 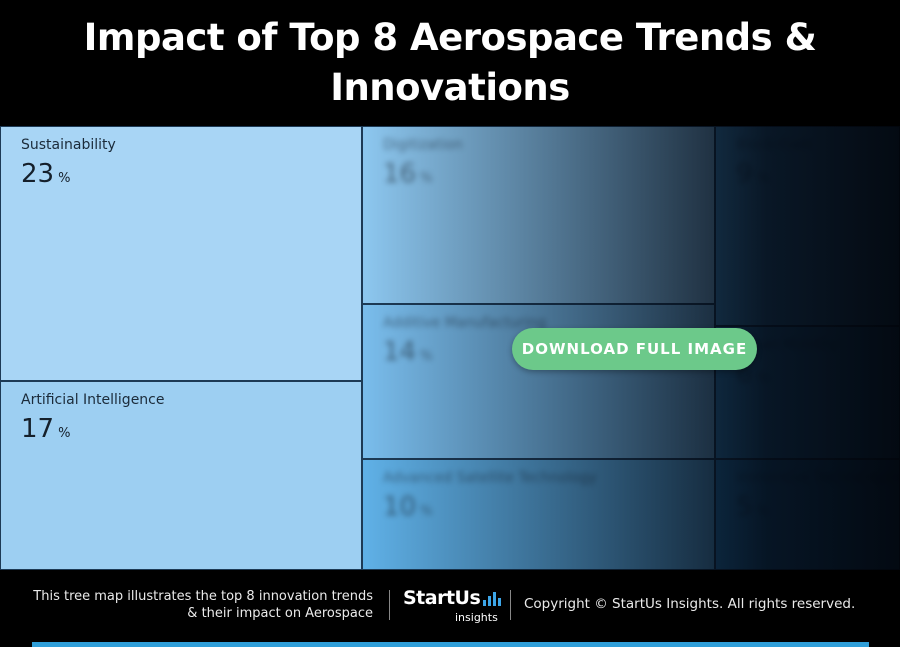 What do you see at coordinates (774, 145) in the screenshot?
I see `cell-label: Blockchain` at bounding box center [774, 145].